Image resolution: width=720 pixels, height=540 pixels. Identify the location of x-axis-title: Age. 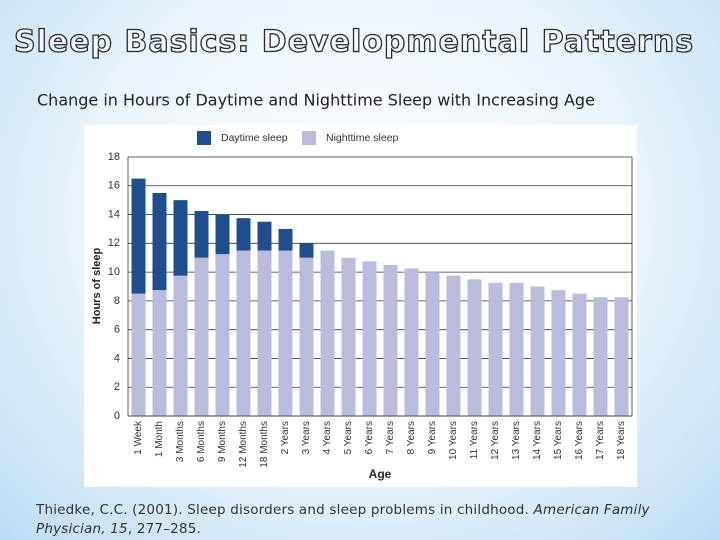
(380, 474).